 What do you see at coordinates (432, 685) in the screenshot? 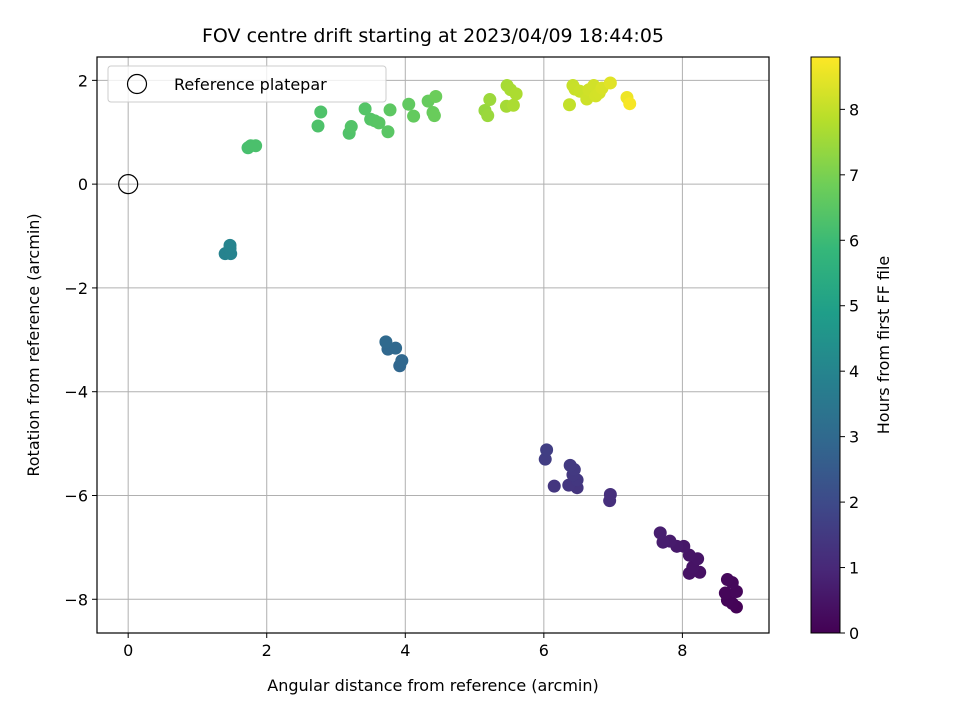
I see `x-axis-label: Angular distance from reference (arcmin)` at bounding box center [432, 685].